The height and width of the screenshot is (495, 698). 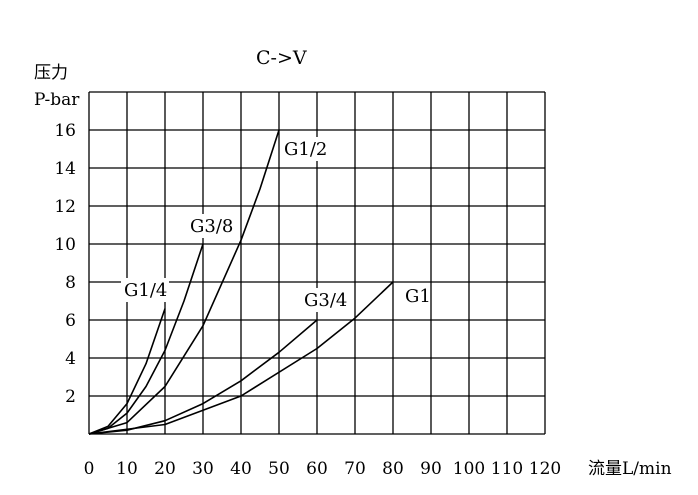 I want to click on y-tick-label: 14, so click(x=65, y=169).